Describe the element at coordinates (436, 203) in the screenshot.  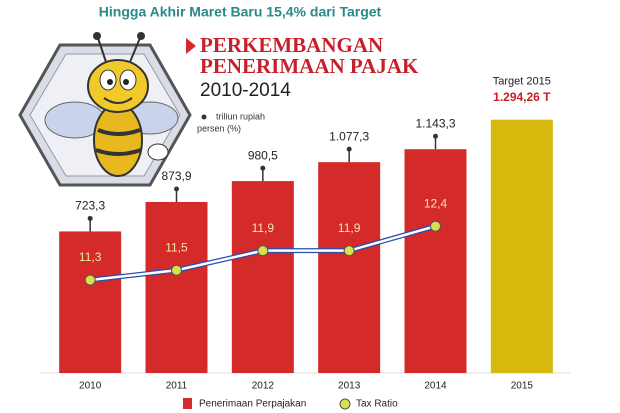
I see `line-value-label: 12,4` at that location.